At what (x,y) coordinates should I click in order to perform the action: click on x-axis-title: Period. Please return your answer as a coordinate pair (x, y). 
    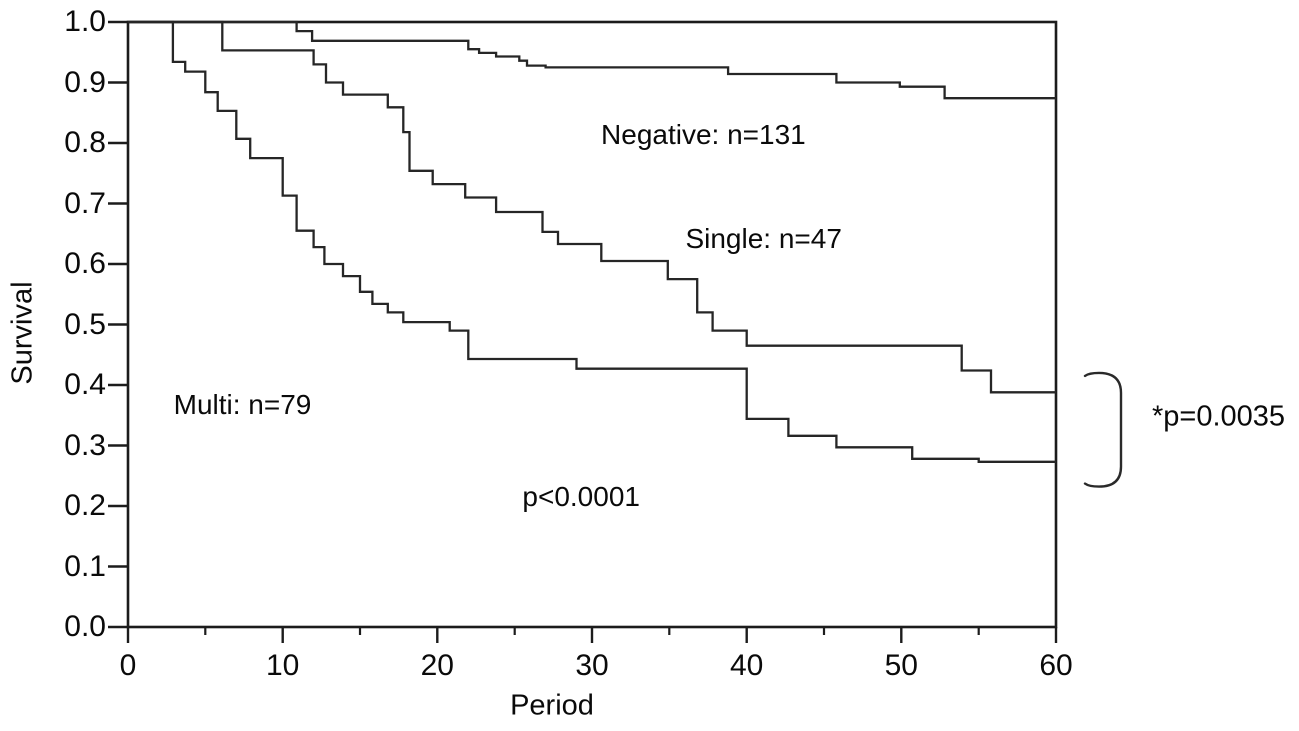
    Looking at the image, I should click on (552, 705).